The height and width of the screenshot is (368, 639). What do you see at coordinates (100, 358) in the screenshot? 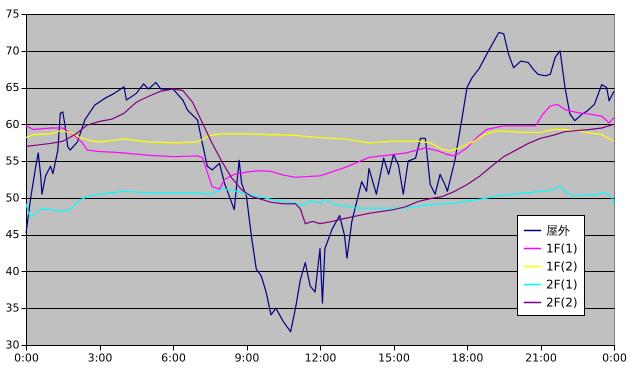
I see `x-tick-label: 3:00` at bounding box center [100, 358].